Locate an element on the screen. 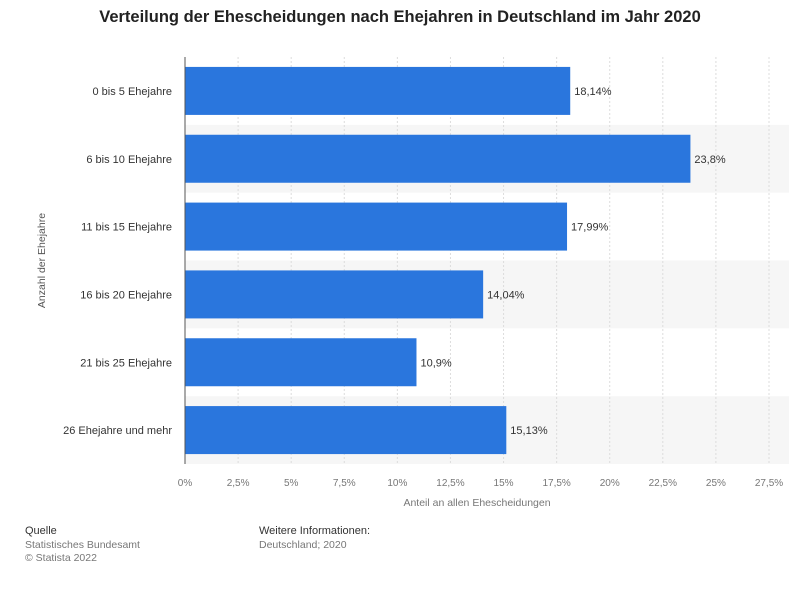 The height and width of the screenshot is (594, 800). x-tick-label: 0% is located at coordinates (185, 483).